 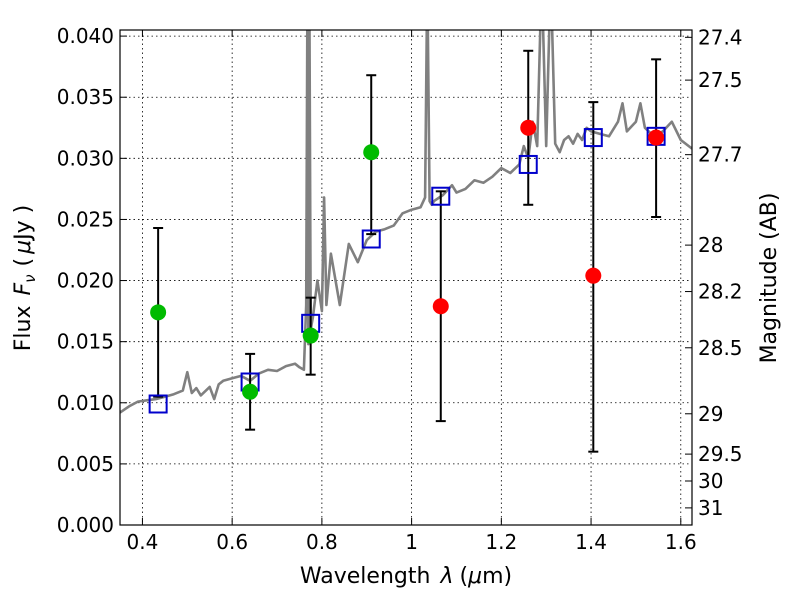 What do you see at coordinates (710, 481) in the screenshot?
I see `y2-tick-label: 30` at bounding box center [710, 481].